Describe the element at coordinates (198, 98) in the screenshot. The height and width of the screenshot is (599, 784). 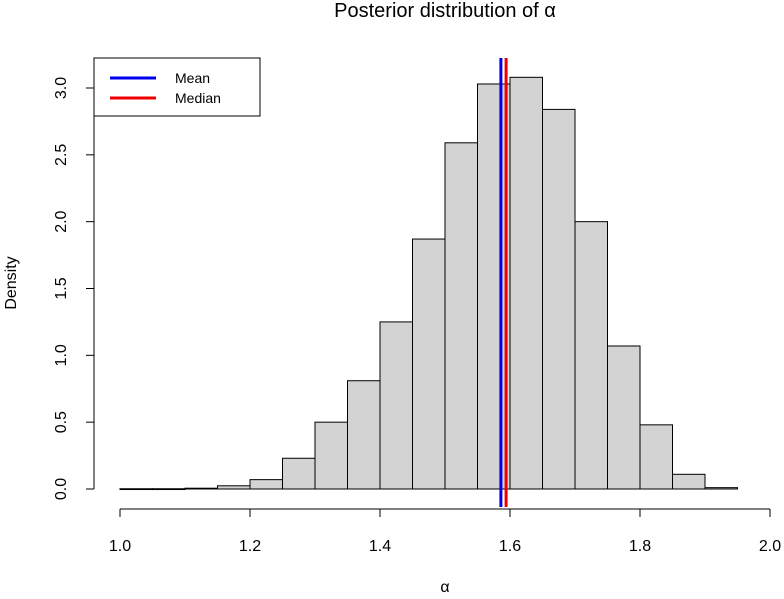
I see `legend-label-median: Median` at that location.